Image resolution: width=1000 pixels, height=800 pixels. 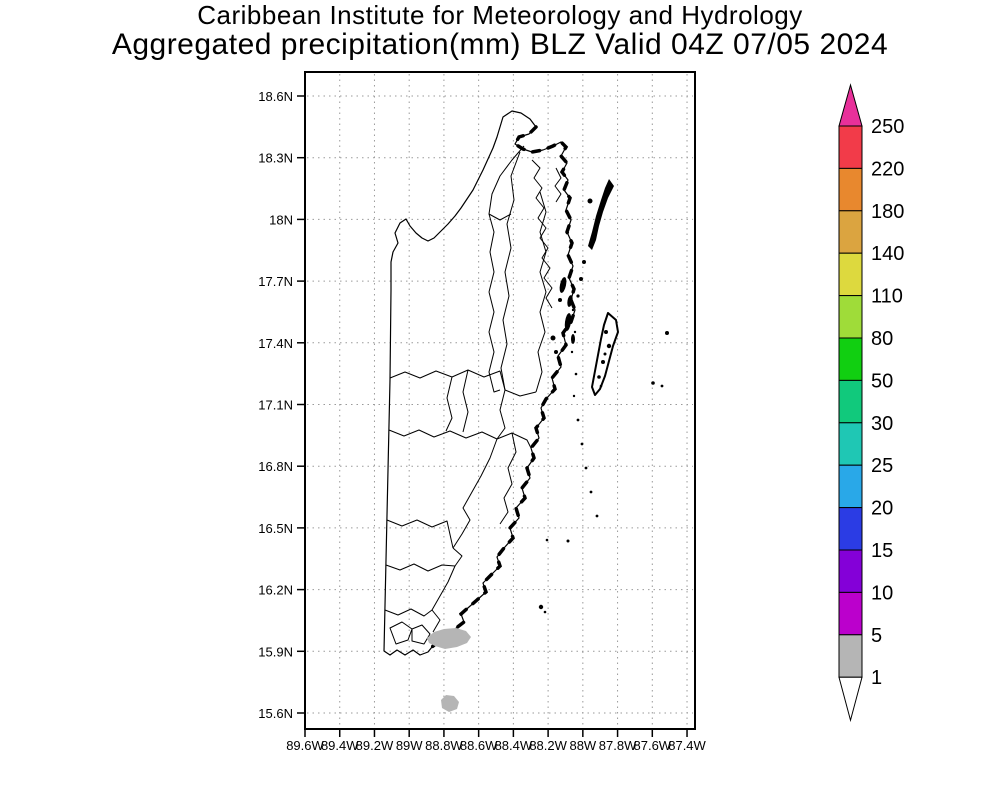 What do you see at coordinates (876, 636) in the screenshot?
I see `colorbar-level-label: 5` at bounding box center [876, 636].